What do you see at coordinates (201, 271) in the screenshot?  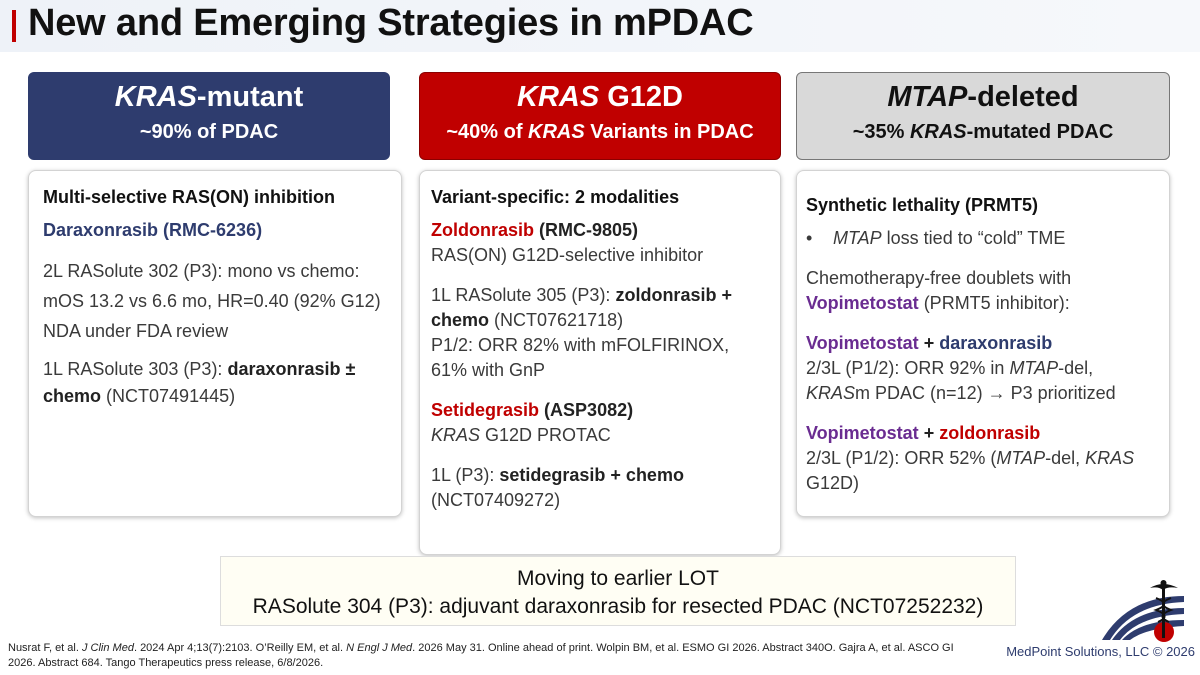 I see `card1-line1: 2L RASolute 302 (P3): mono vs chemo:` at bounding box center [201, 271].